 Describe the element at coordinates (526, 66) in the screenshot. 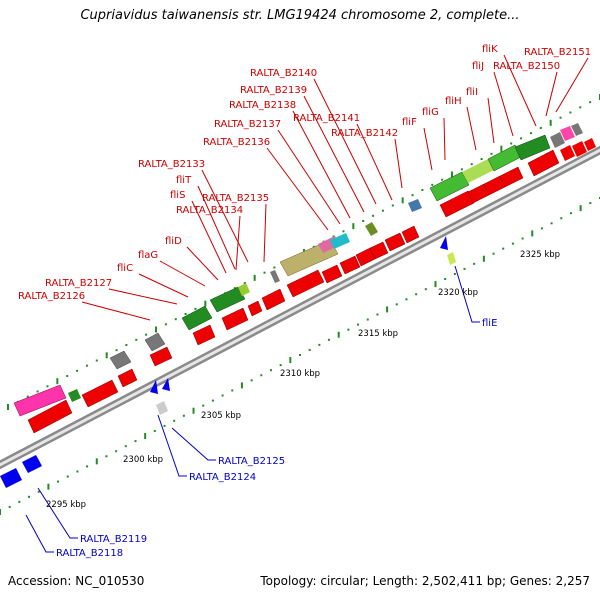

I see `gene-label: RALTA_B2150` at that location.